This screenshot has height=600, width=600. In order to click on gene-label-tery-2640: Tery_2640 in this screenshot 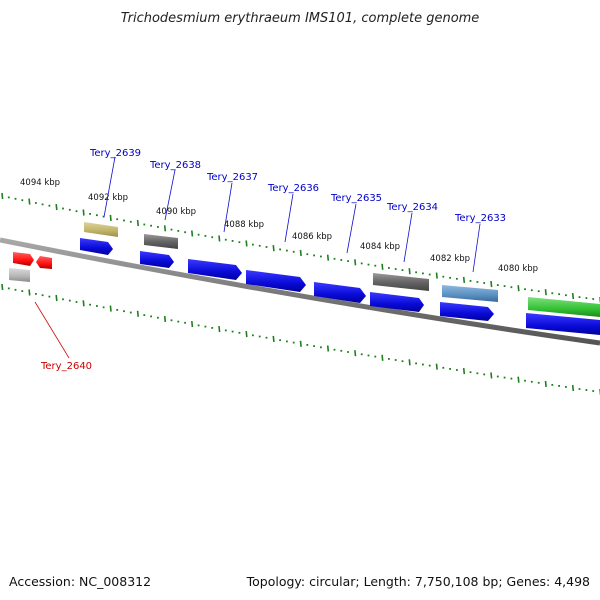, I will do `click(66, 366)`.